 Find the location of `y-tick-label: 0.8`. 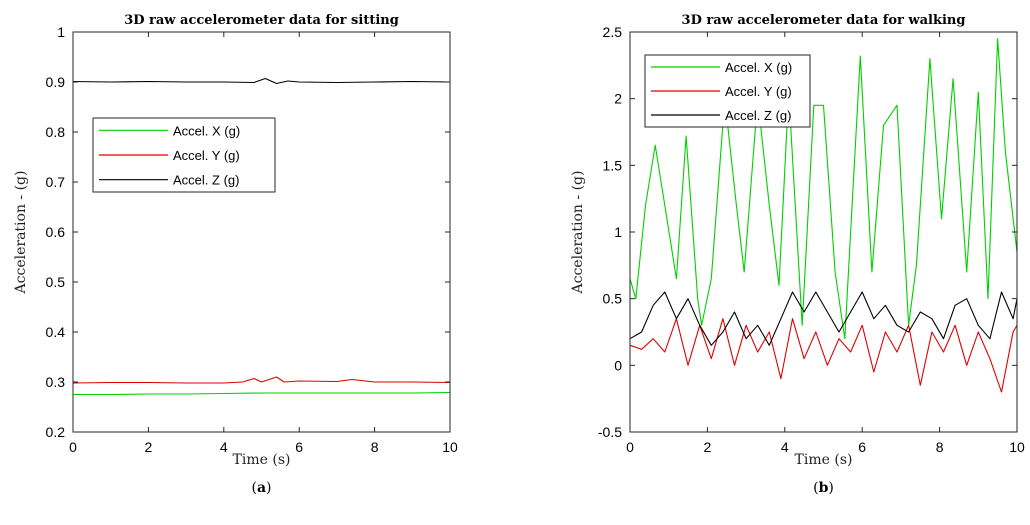

y-tick-label: 0.8 is located at coordinates (56, 132).